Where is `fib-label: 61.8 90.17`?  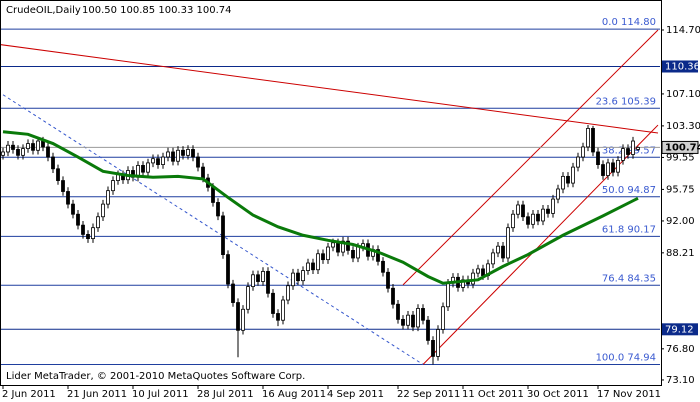
fib-label: 61.8 90.17 is located at coordinates (629, 229).